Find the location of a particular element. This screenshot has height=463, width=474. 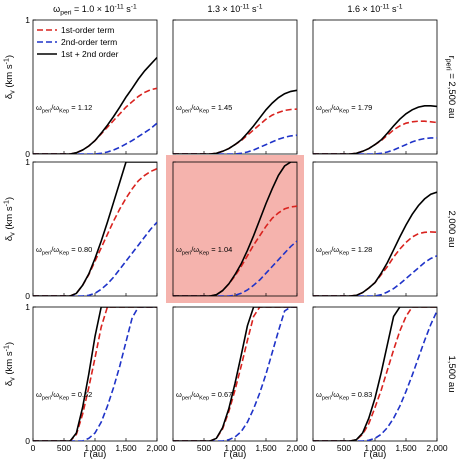

text-run: 1,500 au is located at coordinates (451, 374).